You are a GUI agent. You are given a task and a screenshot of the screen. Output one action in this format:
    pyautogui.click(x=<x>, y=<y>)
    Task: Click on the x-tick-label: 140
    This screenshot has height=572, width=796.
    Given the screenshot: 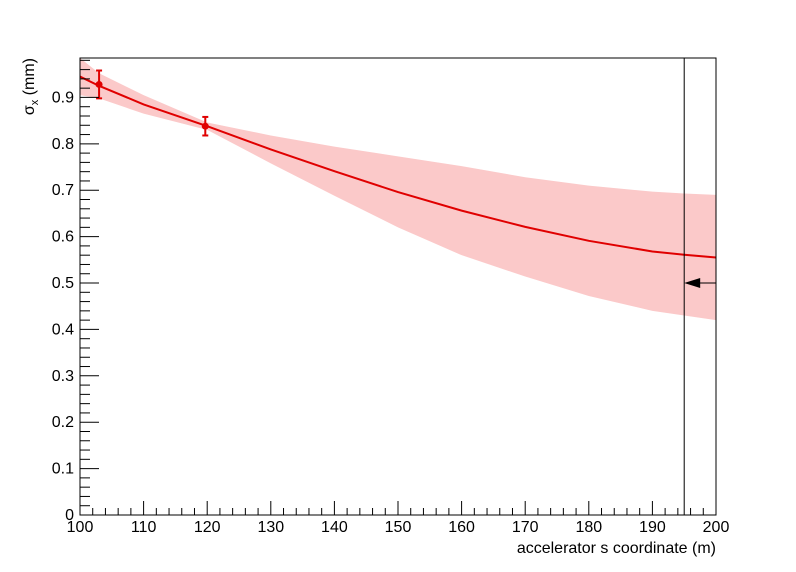 What is the action you would take?
    pyautogui.click(x=334, y=527)
    